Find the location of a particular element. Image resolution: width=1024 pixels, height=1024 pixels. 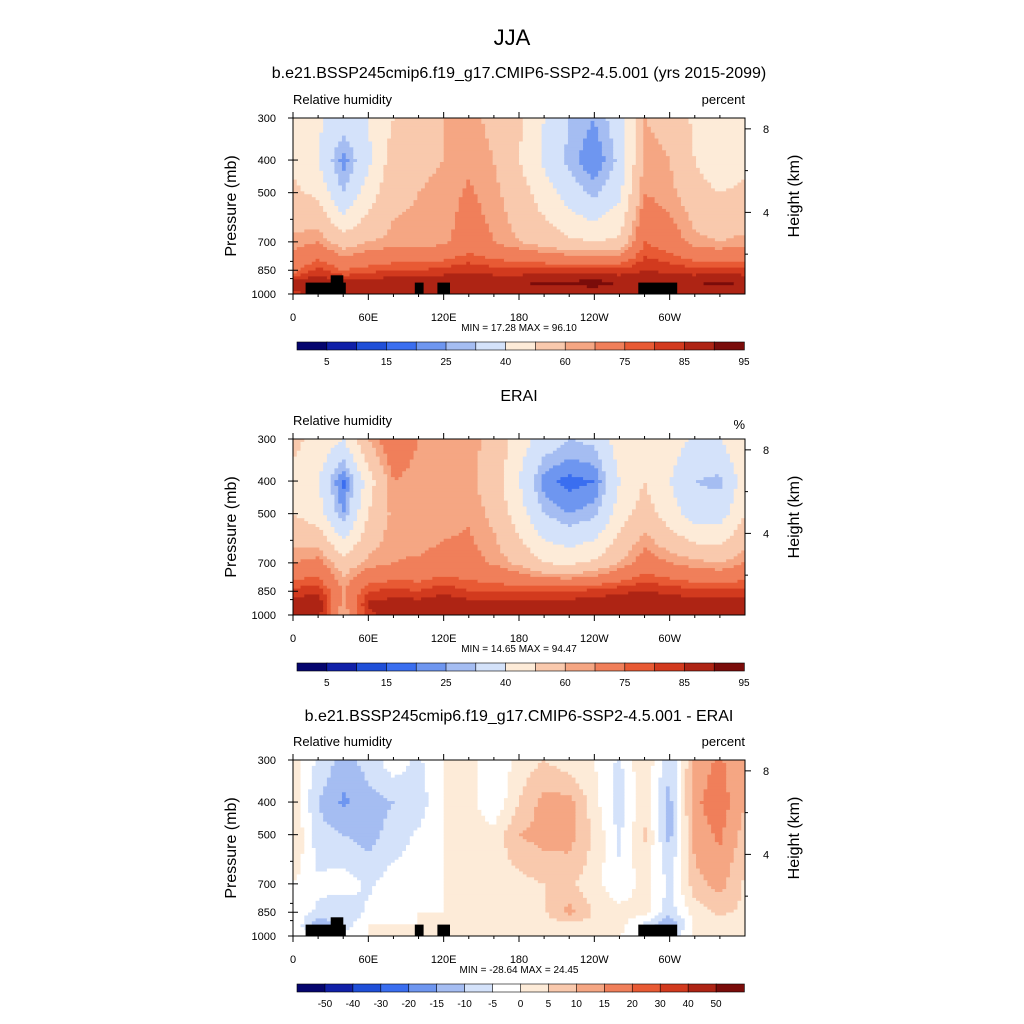

x-tick-label: 60W is located at coordinates (669, 318).